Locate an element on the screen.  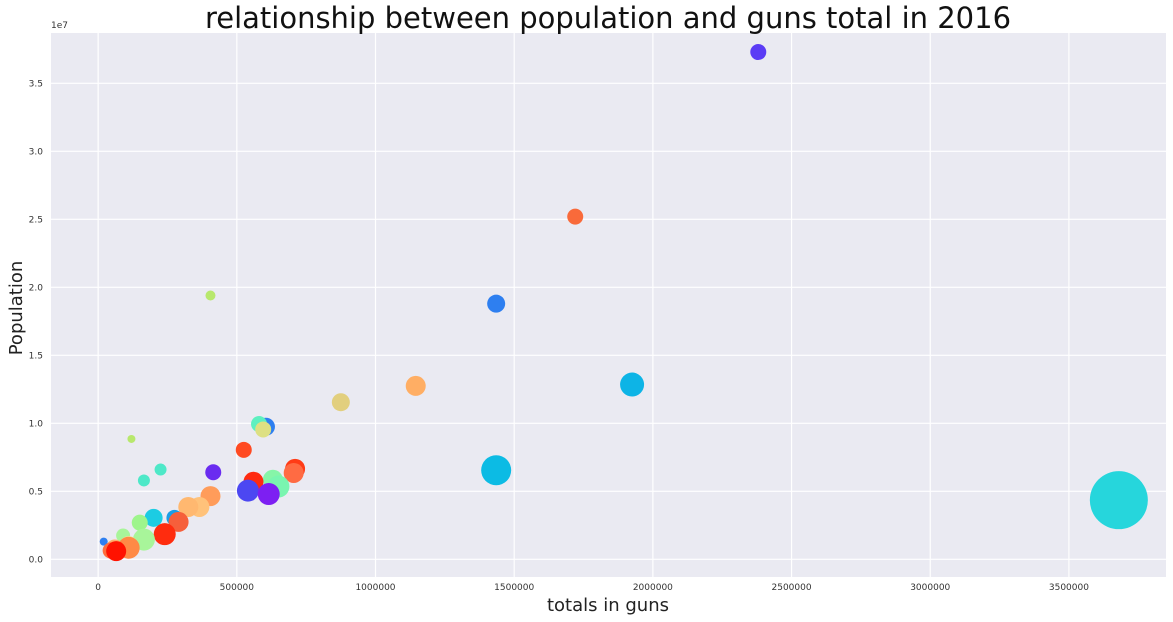
y-tick-label: 3.0 is located at coordinates (36, 152).